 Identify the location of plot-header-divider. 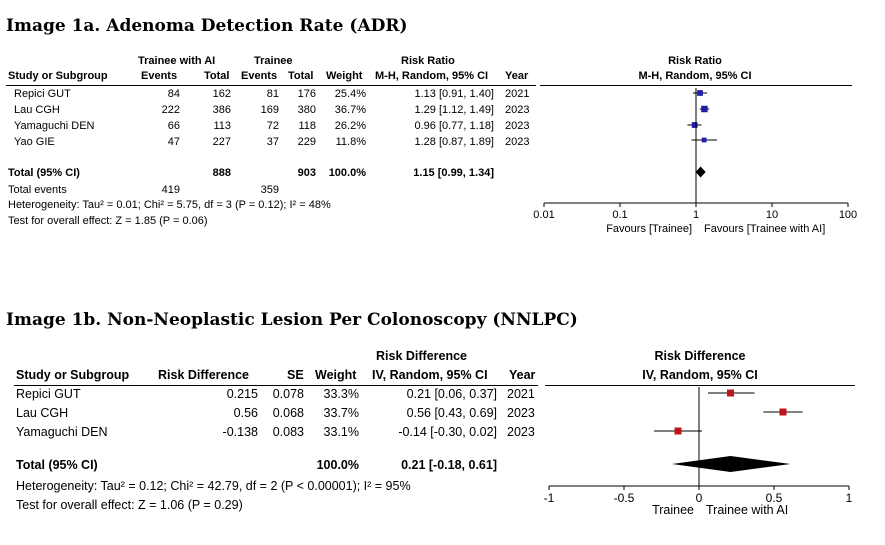
(700, 385).